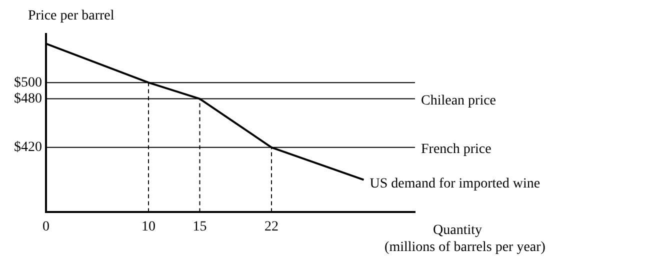 The height and width of the screenshot is (265, 650). Describe the element at coordinates (458, 100) in the screenshot. I see `ref-line-label: Chilean price` at that location.